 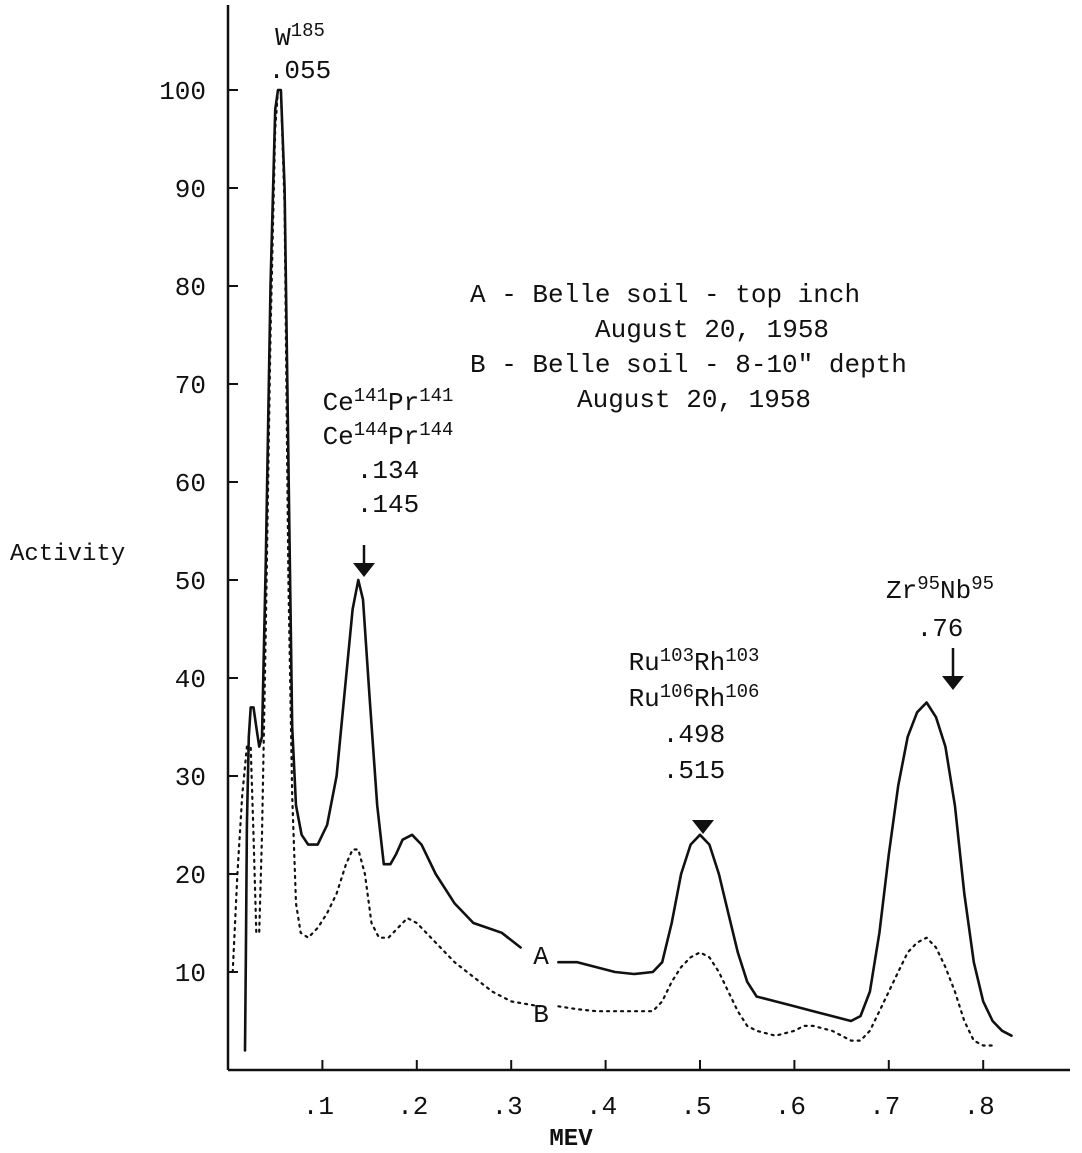 I want to click on x-tick-label: .5, so click(x=695, y=1107).